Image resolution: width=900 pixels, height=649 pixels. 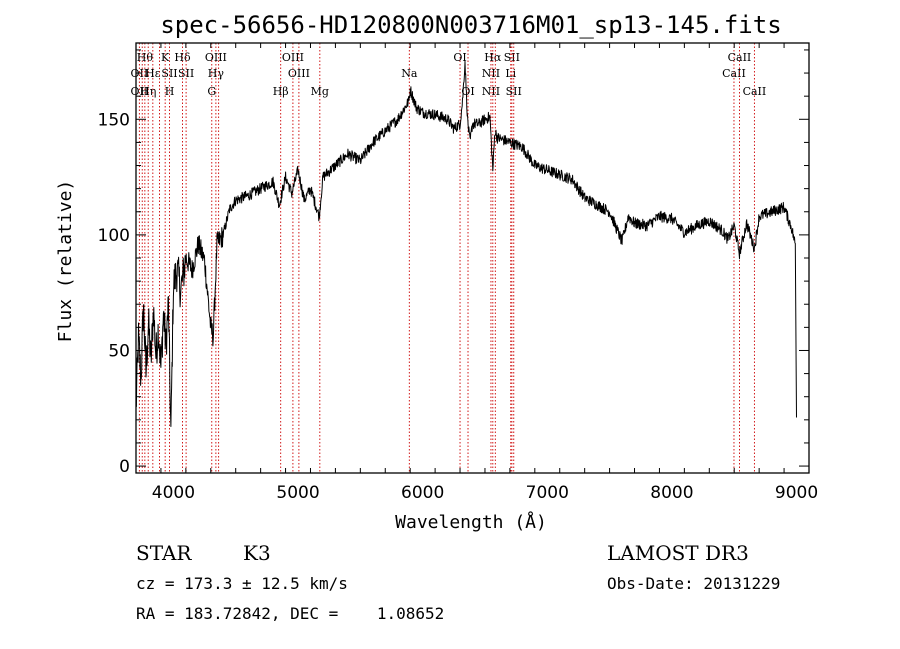 I want to click on x-axis-label: Wavelength (Å), so click(x=471, y=522).